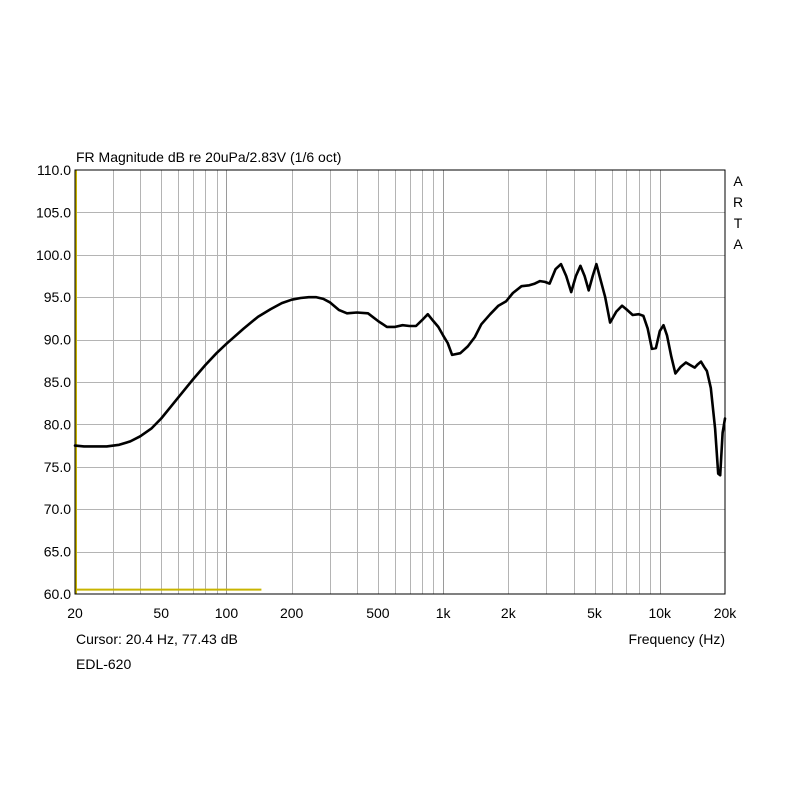 The width and height of the screenshot is (800, 800). What do you see at coordinates (75, 613) in the screenshot?
I see `x-tick-label: 20` at bounding box center [75, 613].